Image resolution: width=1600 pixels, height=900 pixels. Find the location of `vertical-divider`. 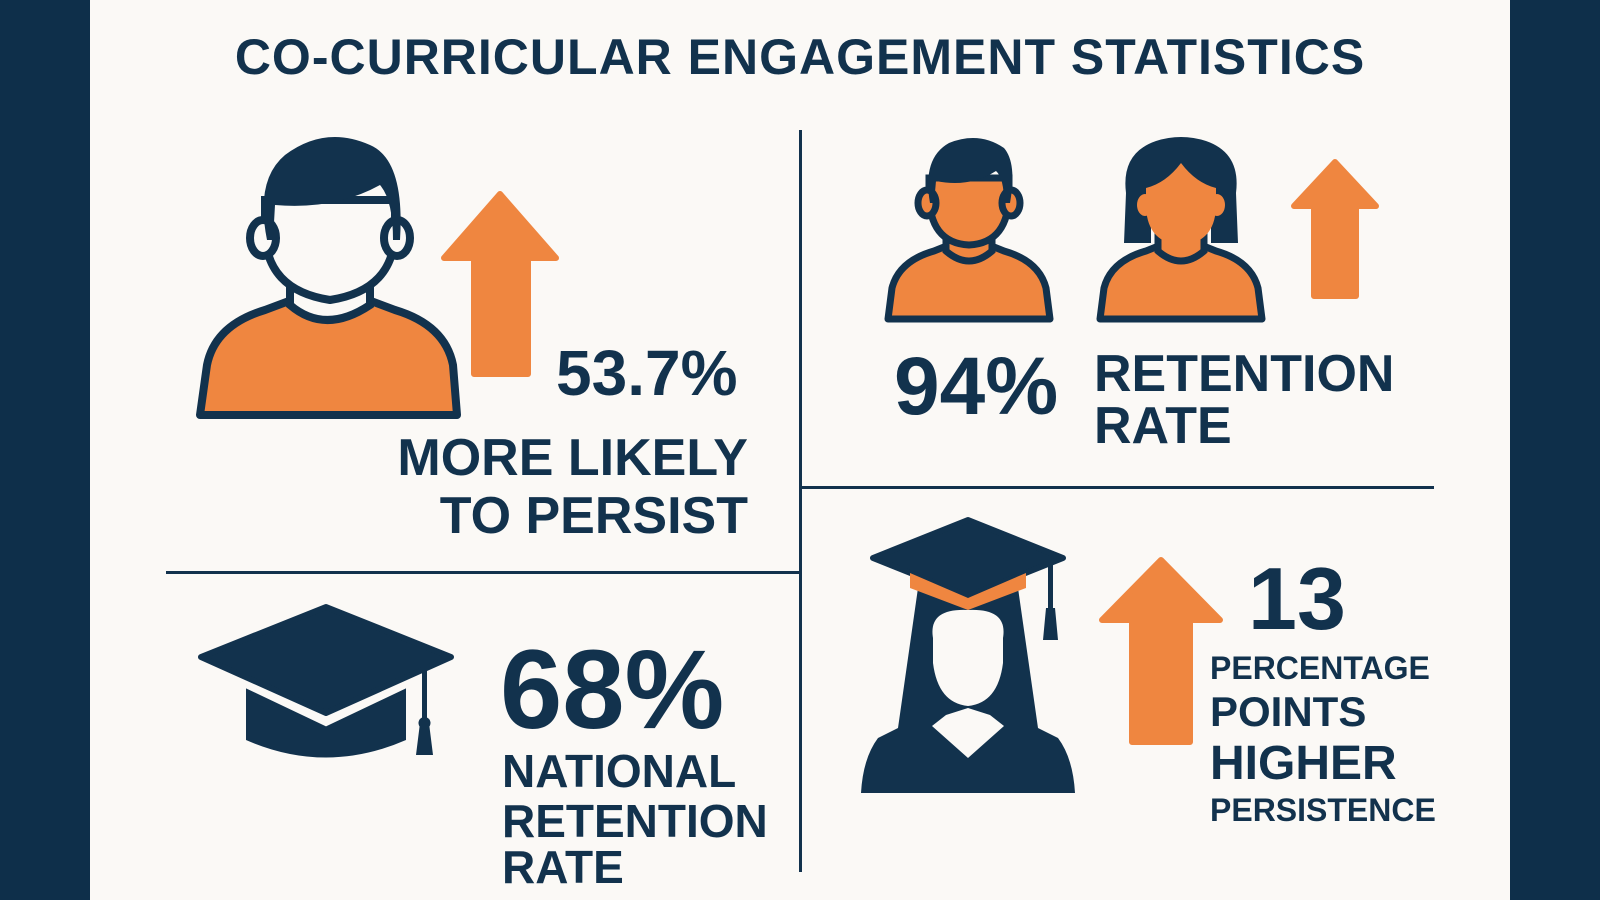

vertical-divider is located at coordinates (800, 501).